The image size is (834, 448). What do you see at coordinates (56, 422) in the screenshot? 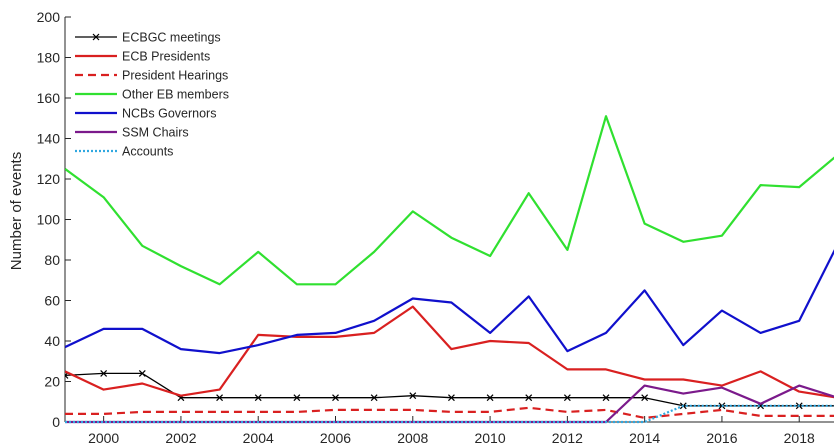
I see `y-tick-label: 0` at bounding box center [56, 422].